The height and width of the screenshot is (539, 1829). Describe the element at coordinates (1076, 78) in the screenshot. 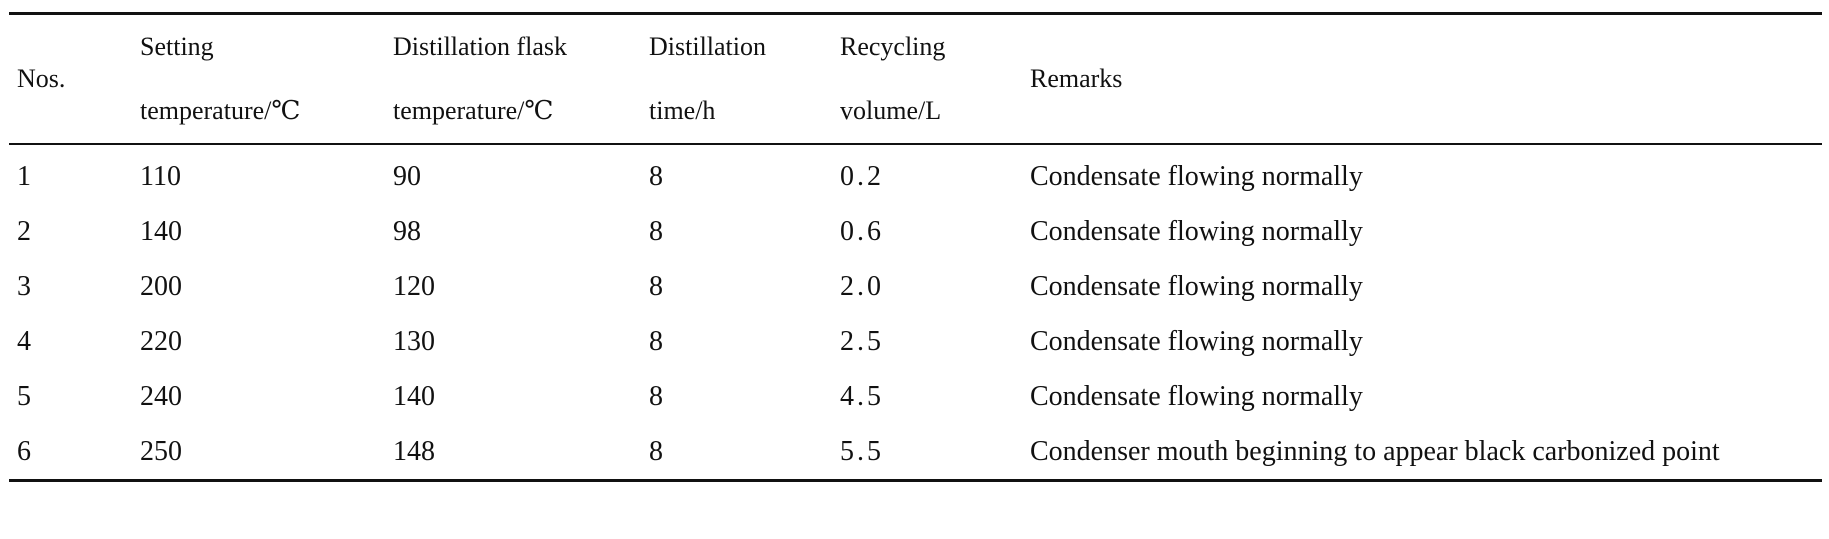

I see `header-remarks: Remarks` at that location.